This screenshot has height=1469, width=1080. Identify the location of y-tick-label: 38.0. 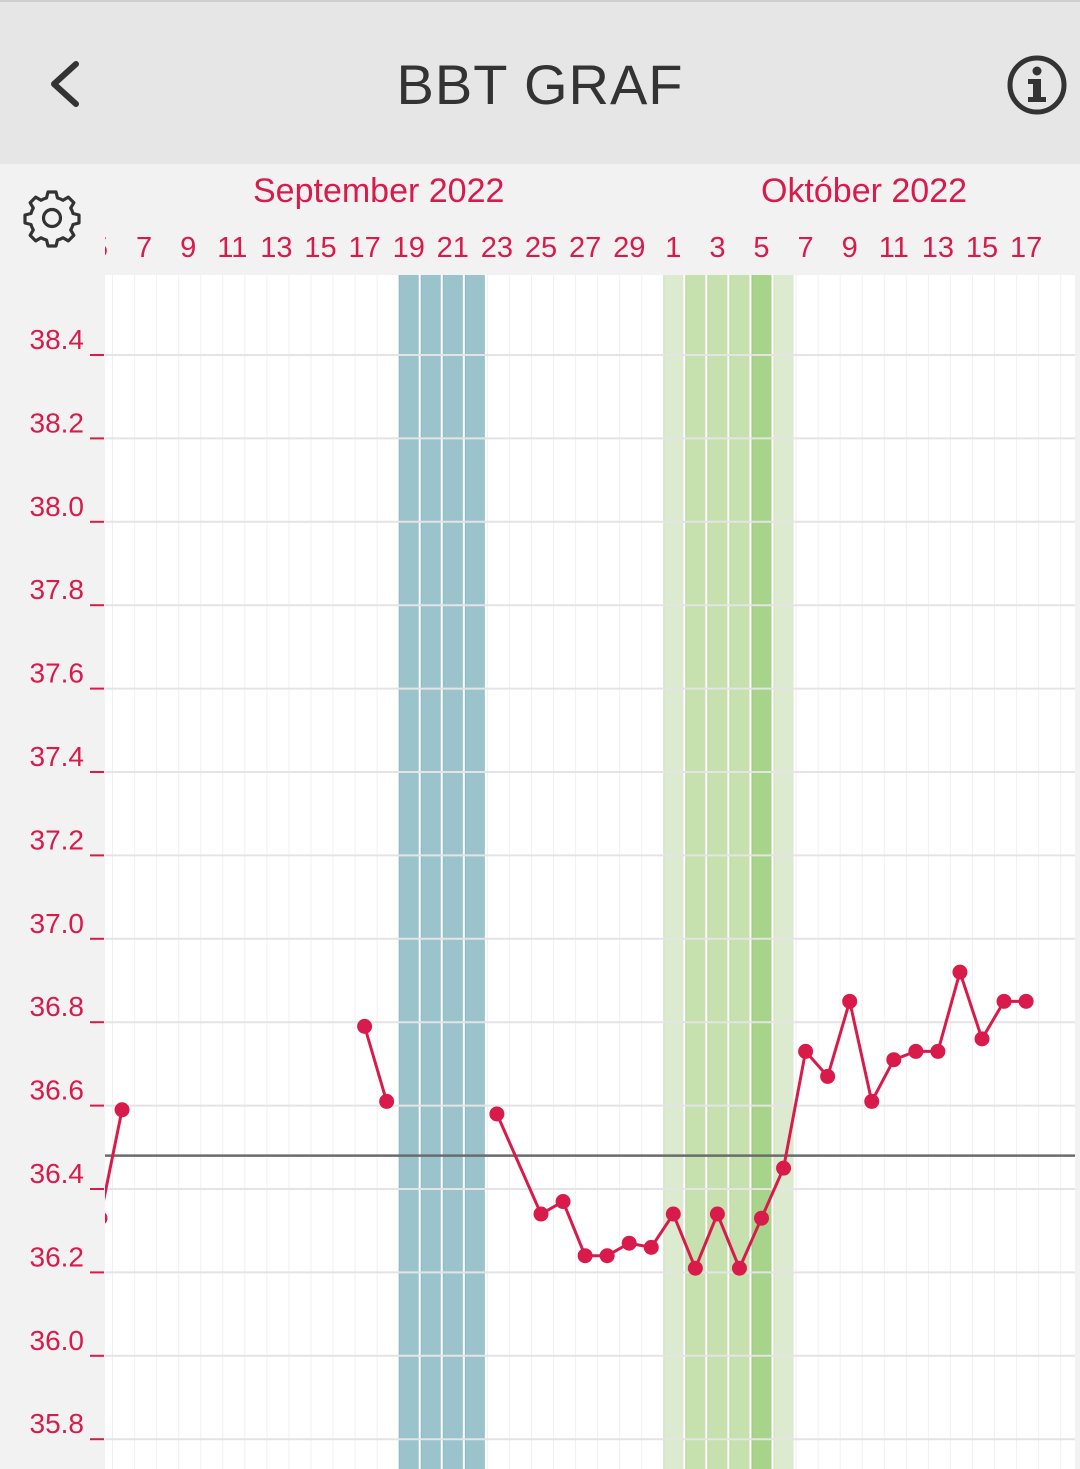
(57, 506).